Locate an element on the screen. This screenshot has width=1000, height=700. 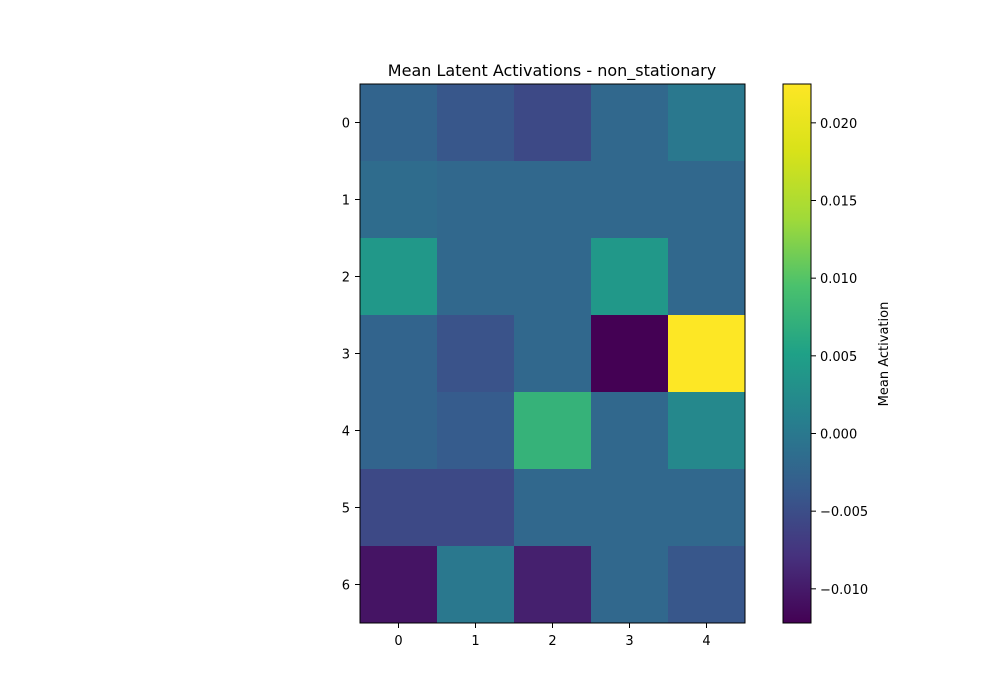
colorbar-tick-label: 0.005 is located at coordinates (838, 357).